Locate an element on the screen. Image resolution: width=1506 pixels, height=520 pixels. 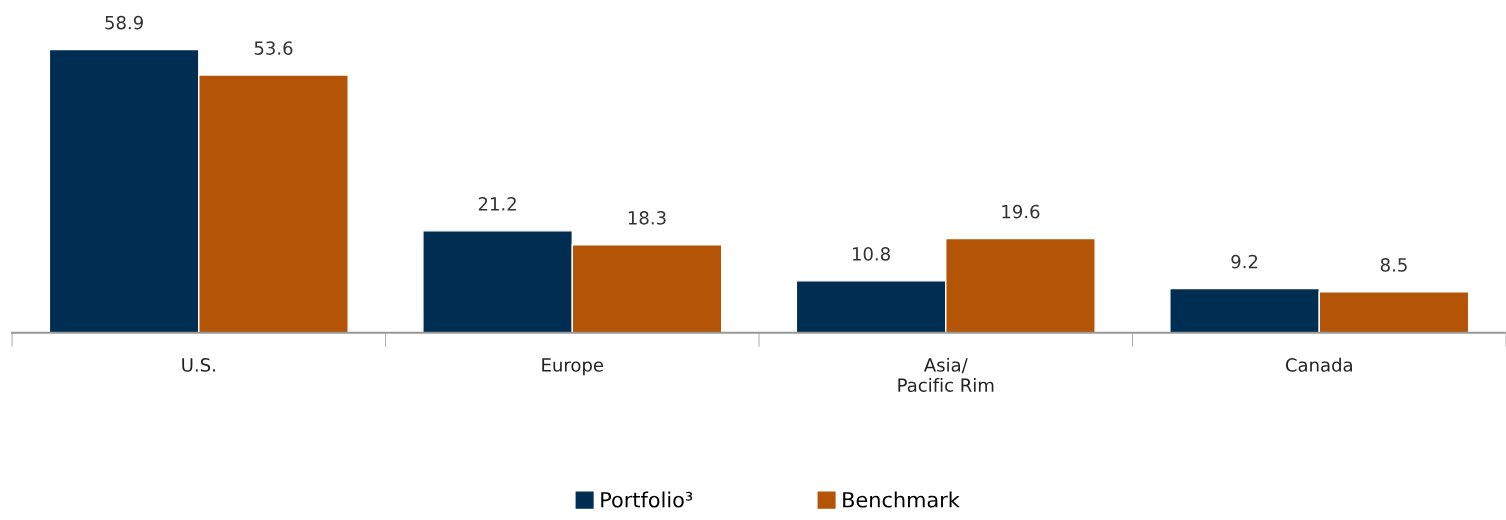
data-label: 10.8 is located at coordinates (871, 254).